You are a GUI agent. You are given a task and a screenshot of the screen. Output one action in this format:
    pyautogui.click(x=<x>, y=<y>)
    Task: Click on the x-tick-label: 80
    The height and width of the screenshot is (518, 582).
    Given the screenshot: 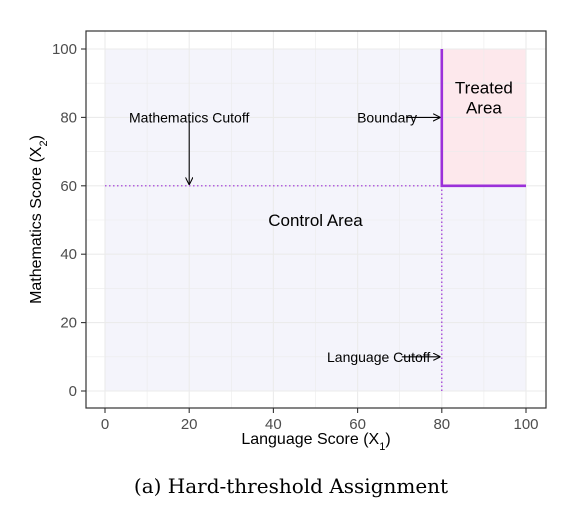 What is the action you would take?
    pyautogui.click(x=441, y=424)
    